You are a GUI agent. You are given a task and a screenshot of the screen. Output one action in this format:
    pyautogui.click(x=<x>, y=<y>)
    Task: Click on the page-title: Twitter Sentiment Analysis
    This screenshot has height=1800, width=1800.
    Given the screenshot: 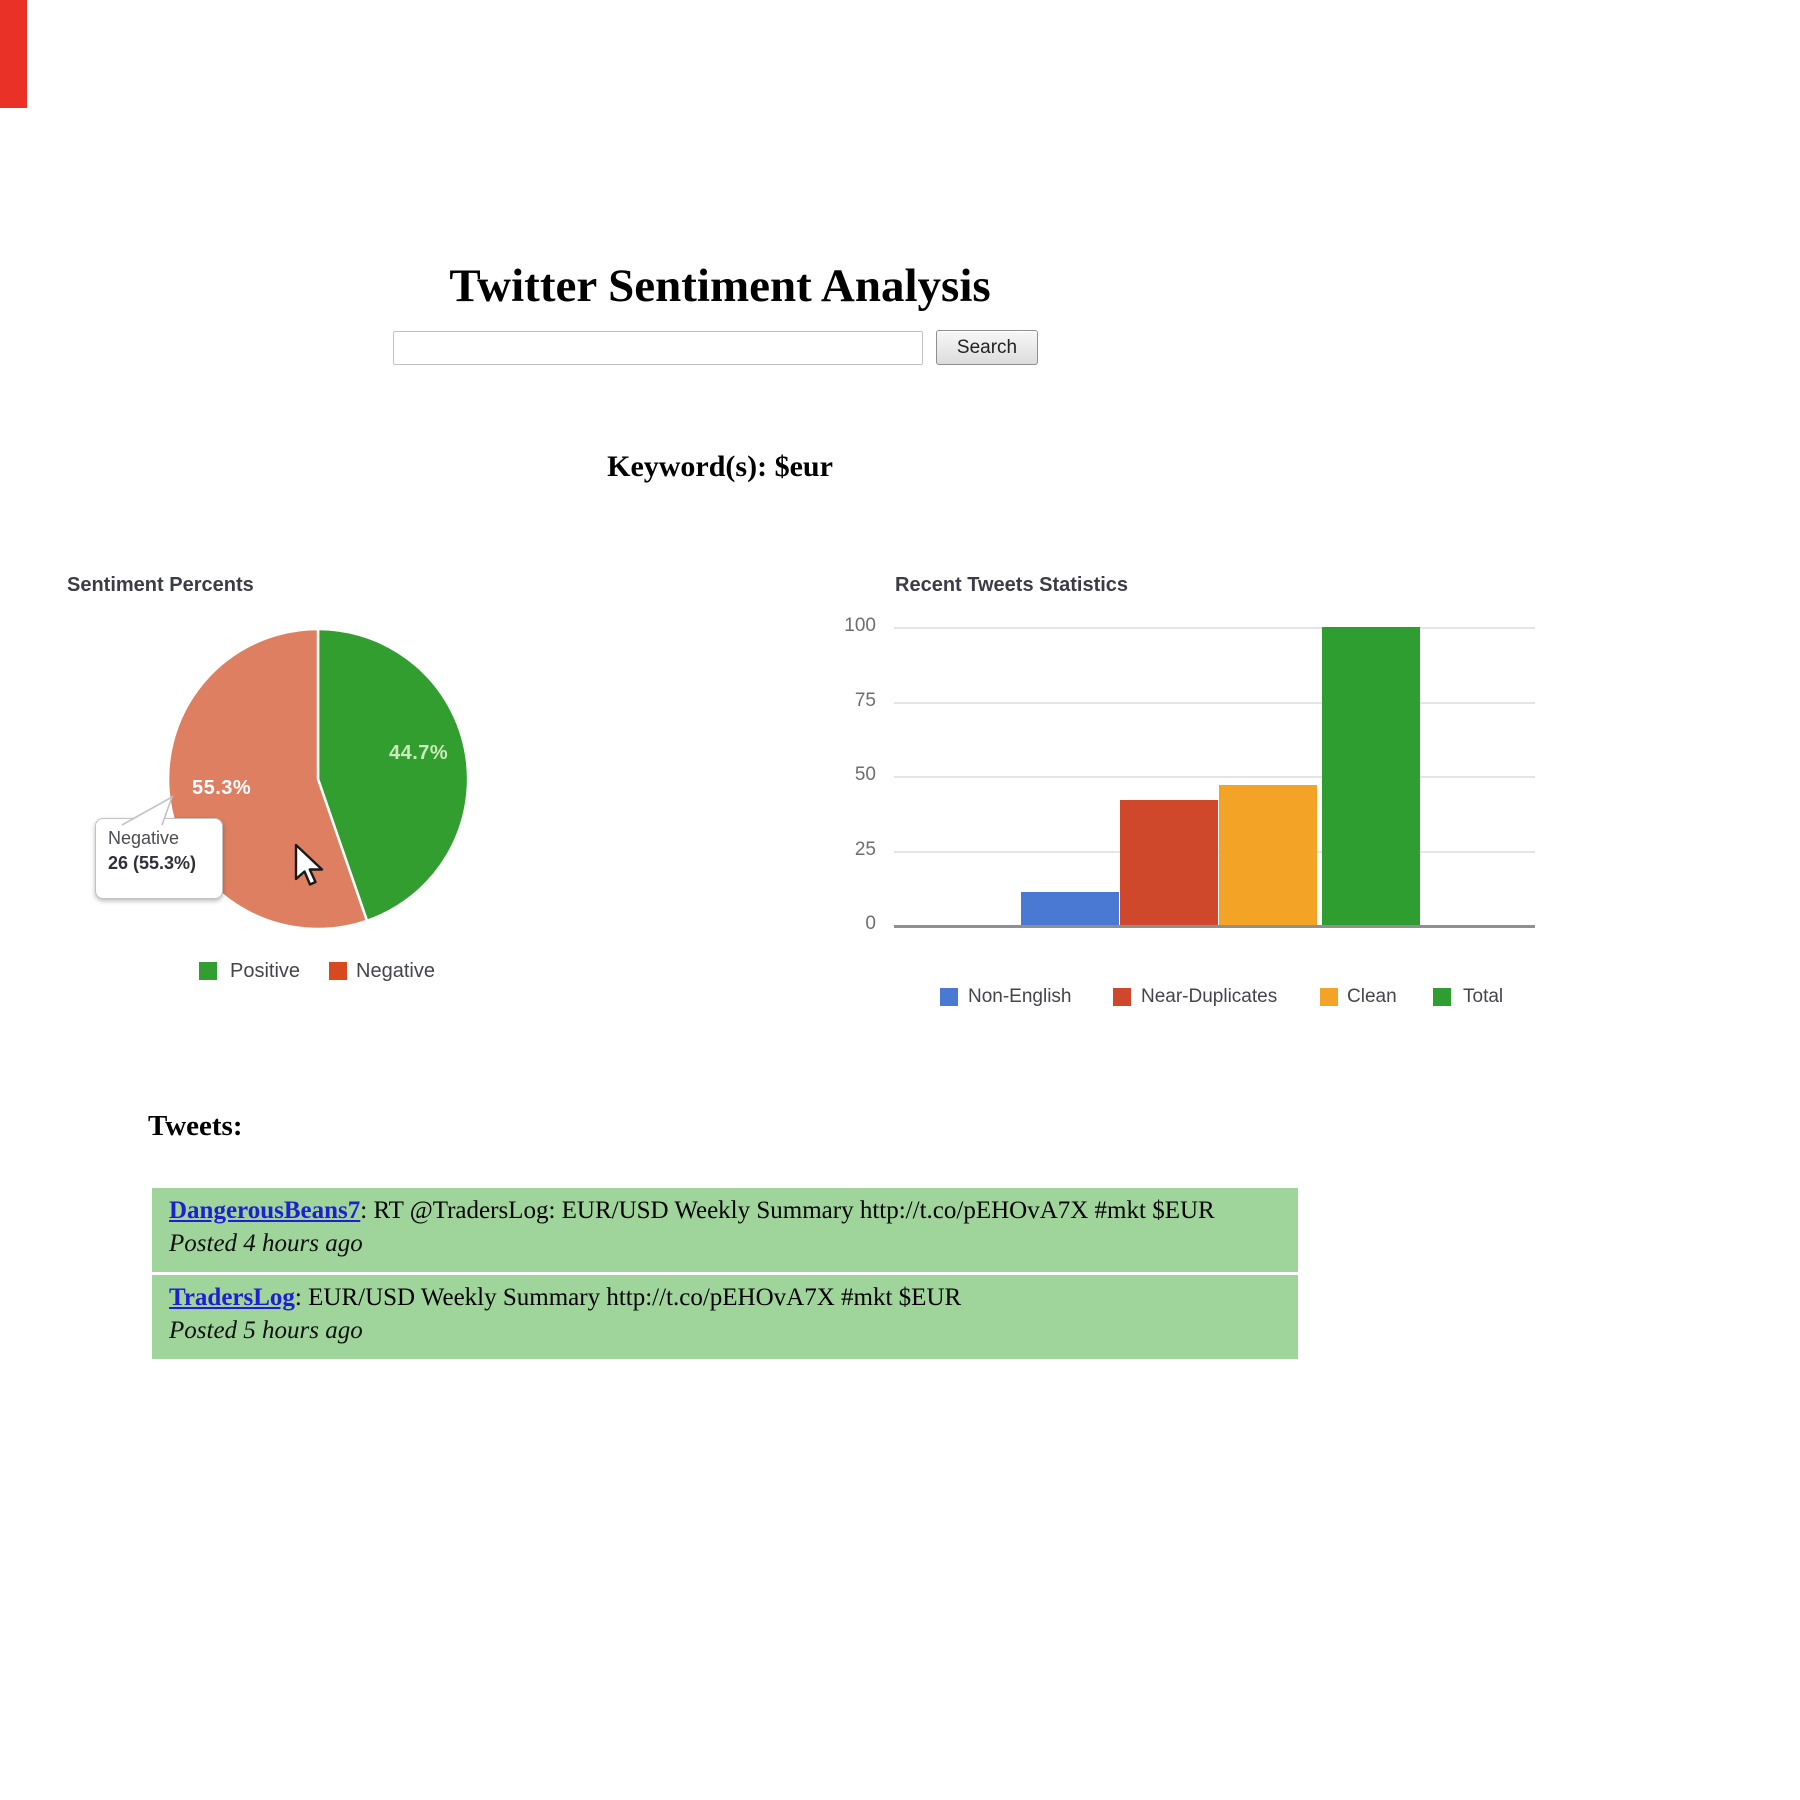 What is the action you would take?
    pyautogui.click(x=720, y=286)
    